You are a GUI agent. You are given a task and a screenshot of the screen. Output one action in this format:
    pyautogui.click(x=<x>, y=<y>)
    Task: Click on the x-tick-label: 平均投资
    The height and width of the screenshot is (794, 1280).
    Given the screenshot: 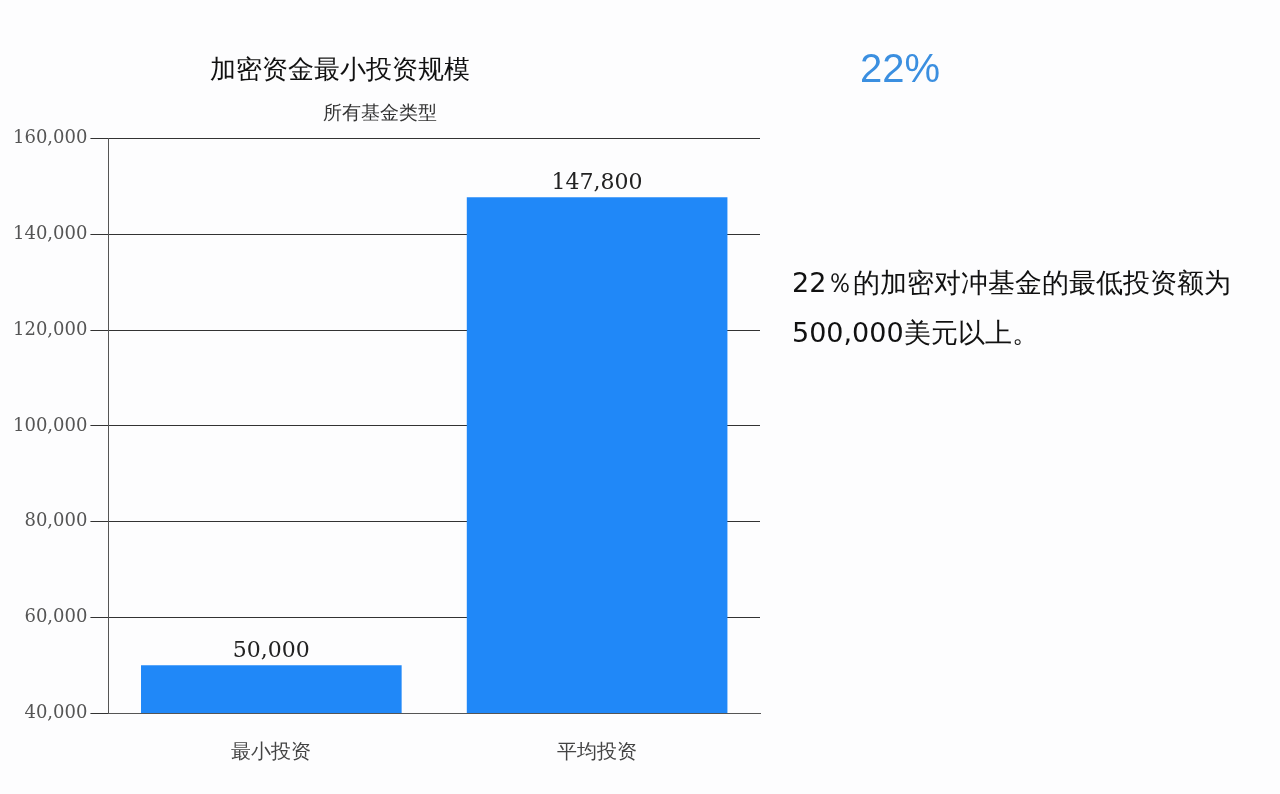 What is the action you would take?
    pyautogui.click(x=597, y=751)
    